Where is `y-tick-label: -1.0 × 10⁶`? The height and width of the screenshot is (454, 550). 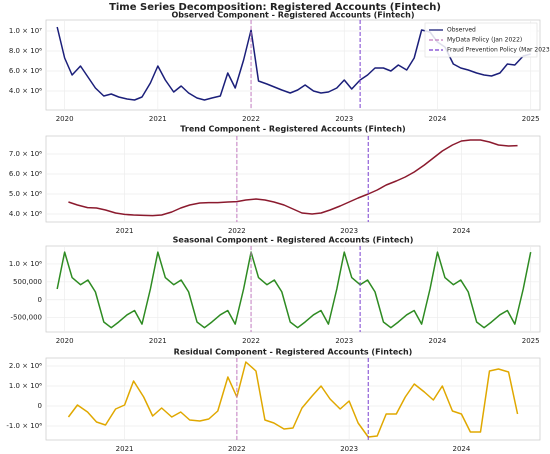 y-tick-label: -1.0 × 10⁶ is located at coordinates (24, 426).